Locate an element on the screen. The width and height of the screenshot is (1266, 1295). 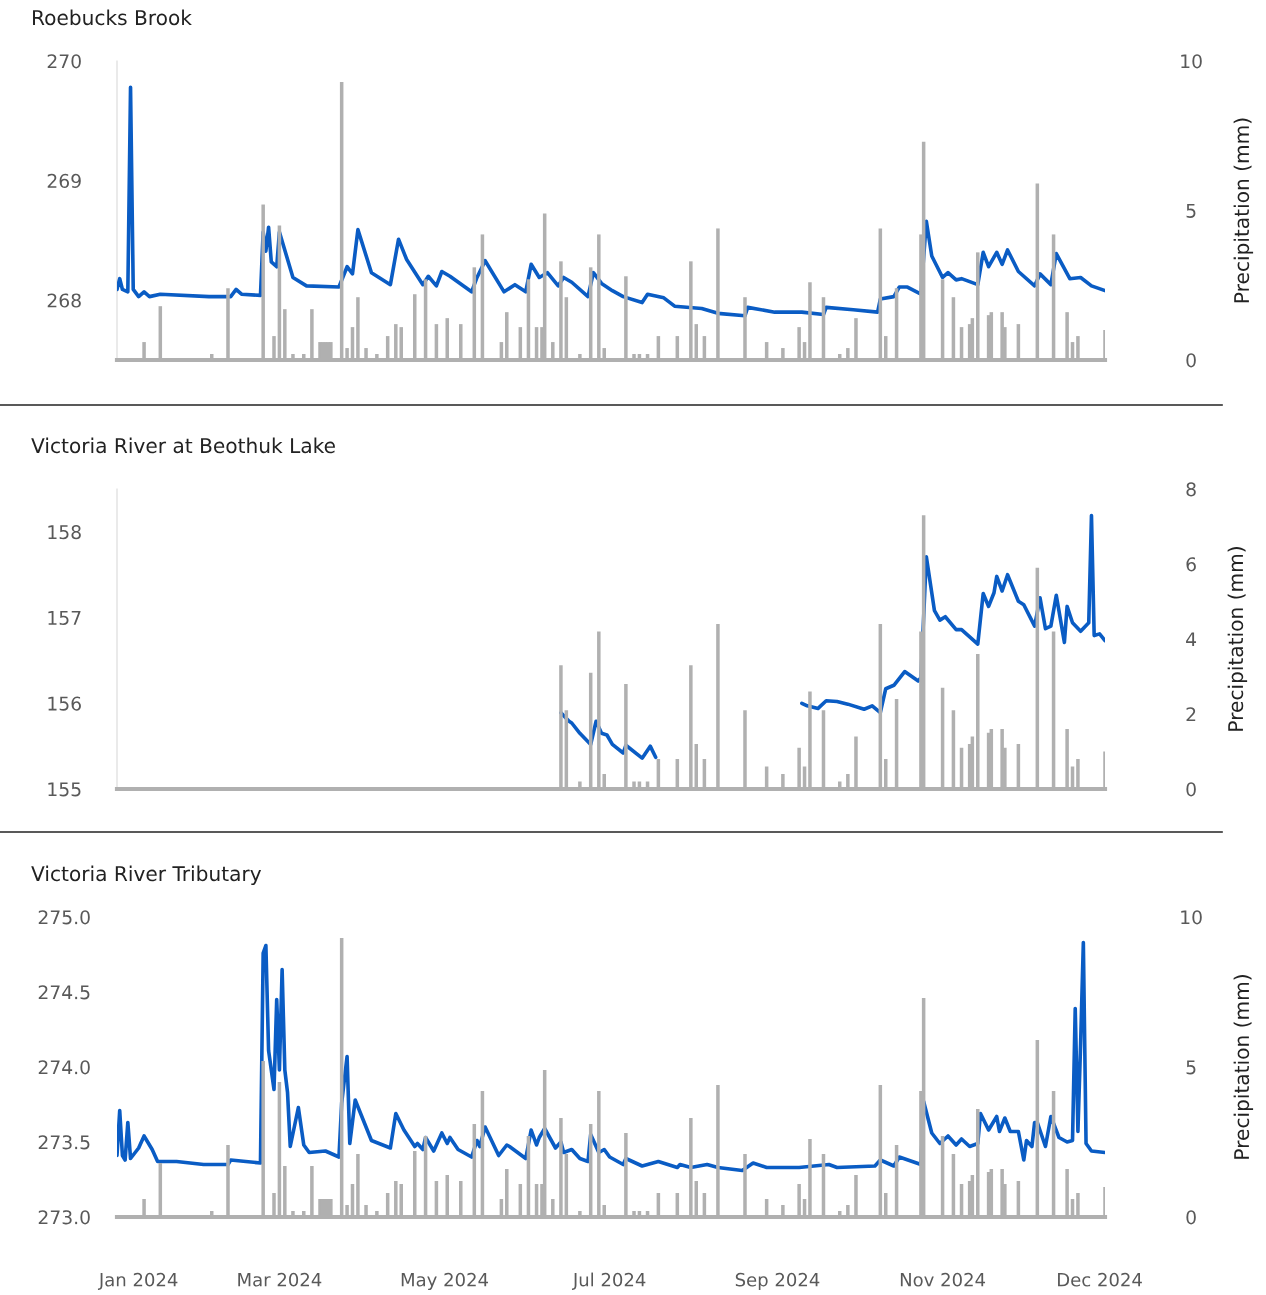
x-tick-label: Mar 2024 is located at coordinates (280, 1279).